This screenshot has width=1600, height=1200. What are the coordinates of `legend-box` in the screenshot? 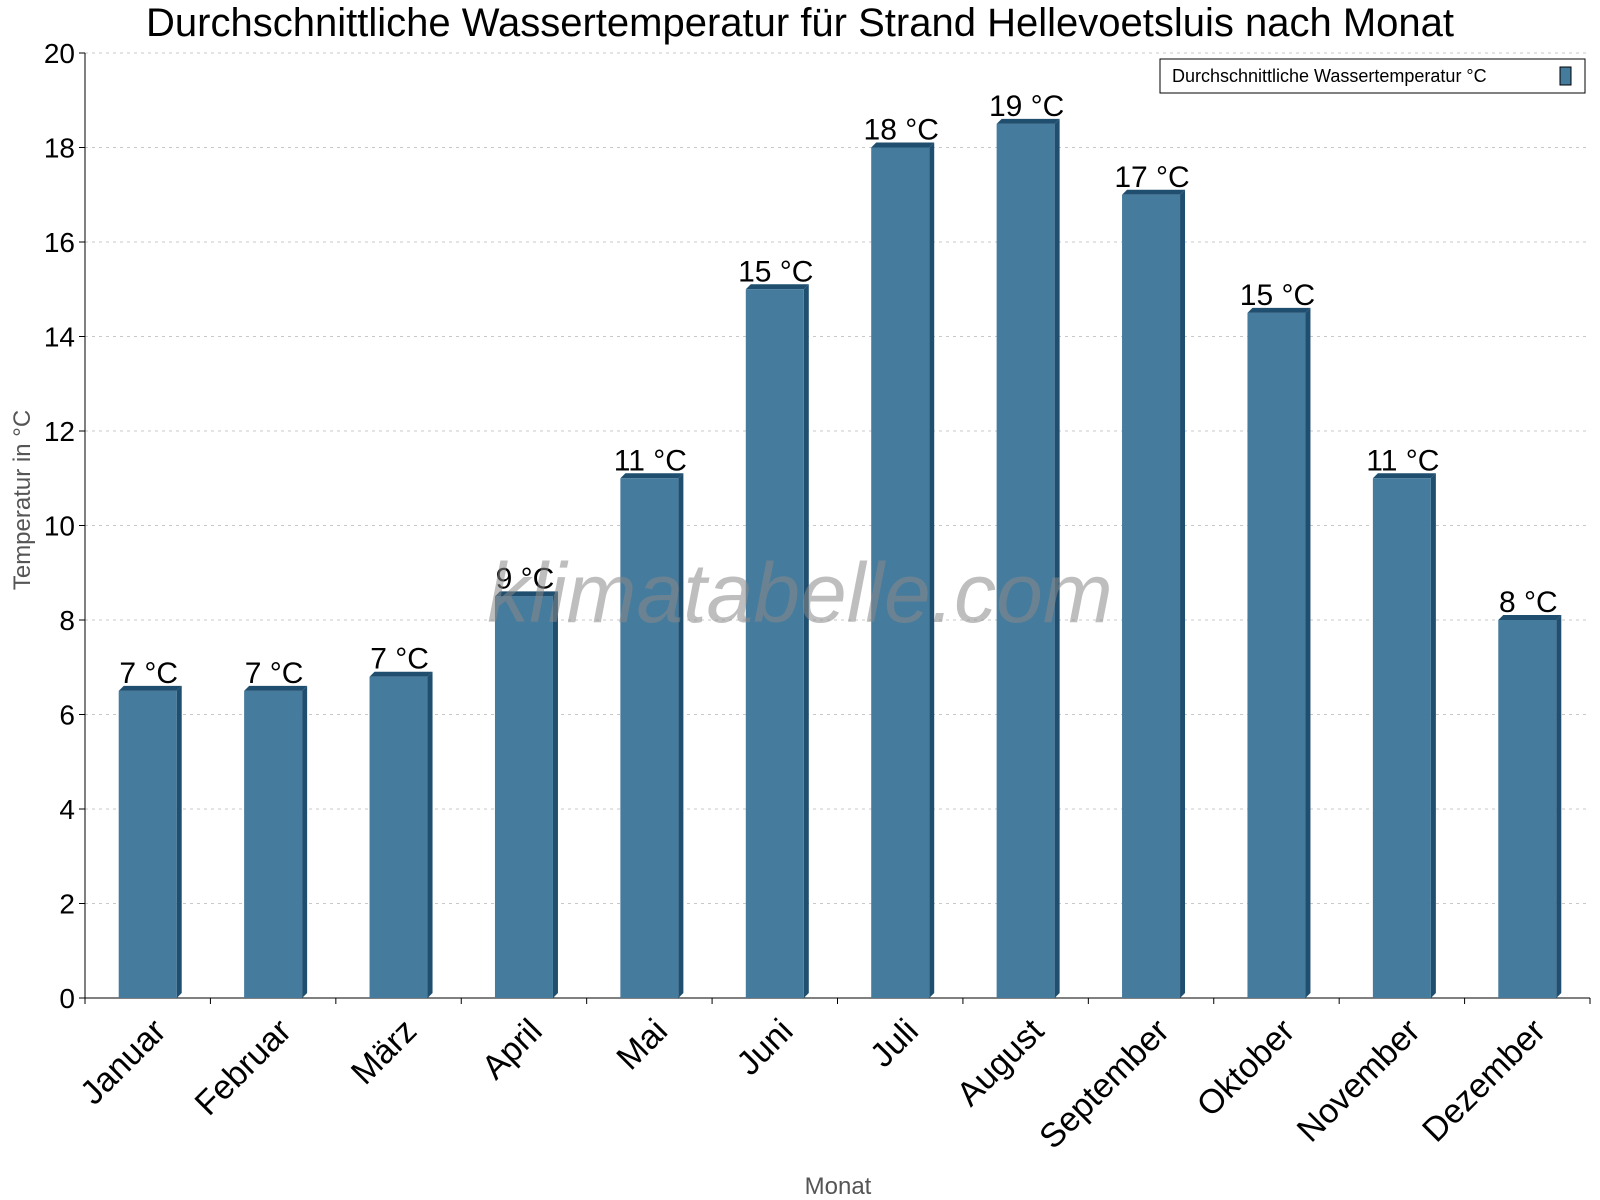 It's located at (1372, 76).